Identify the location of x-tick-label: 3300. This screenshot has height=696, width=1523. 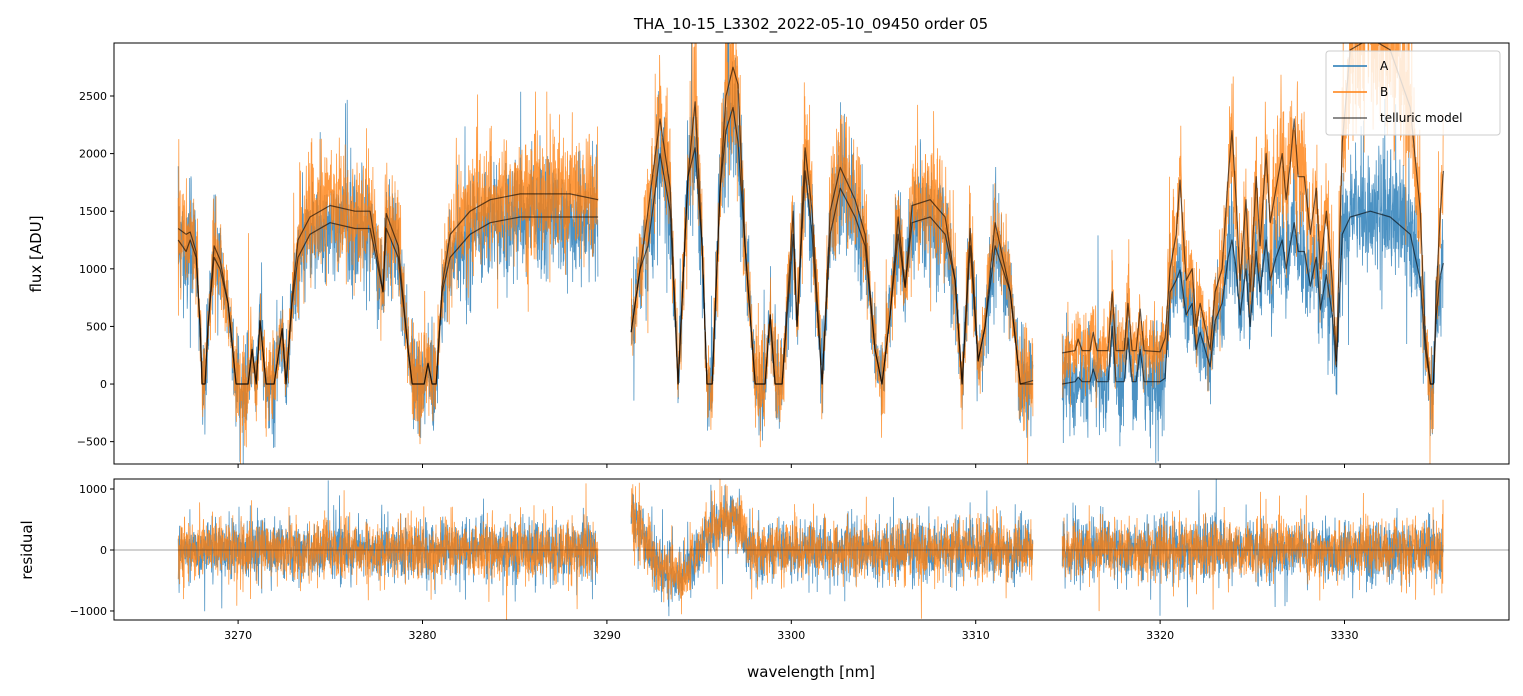
(791, 635).